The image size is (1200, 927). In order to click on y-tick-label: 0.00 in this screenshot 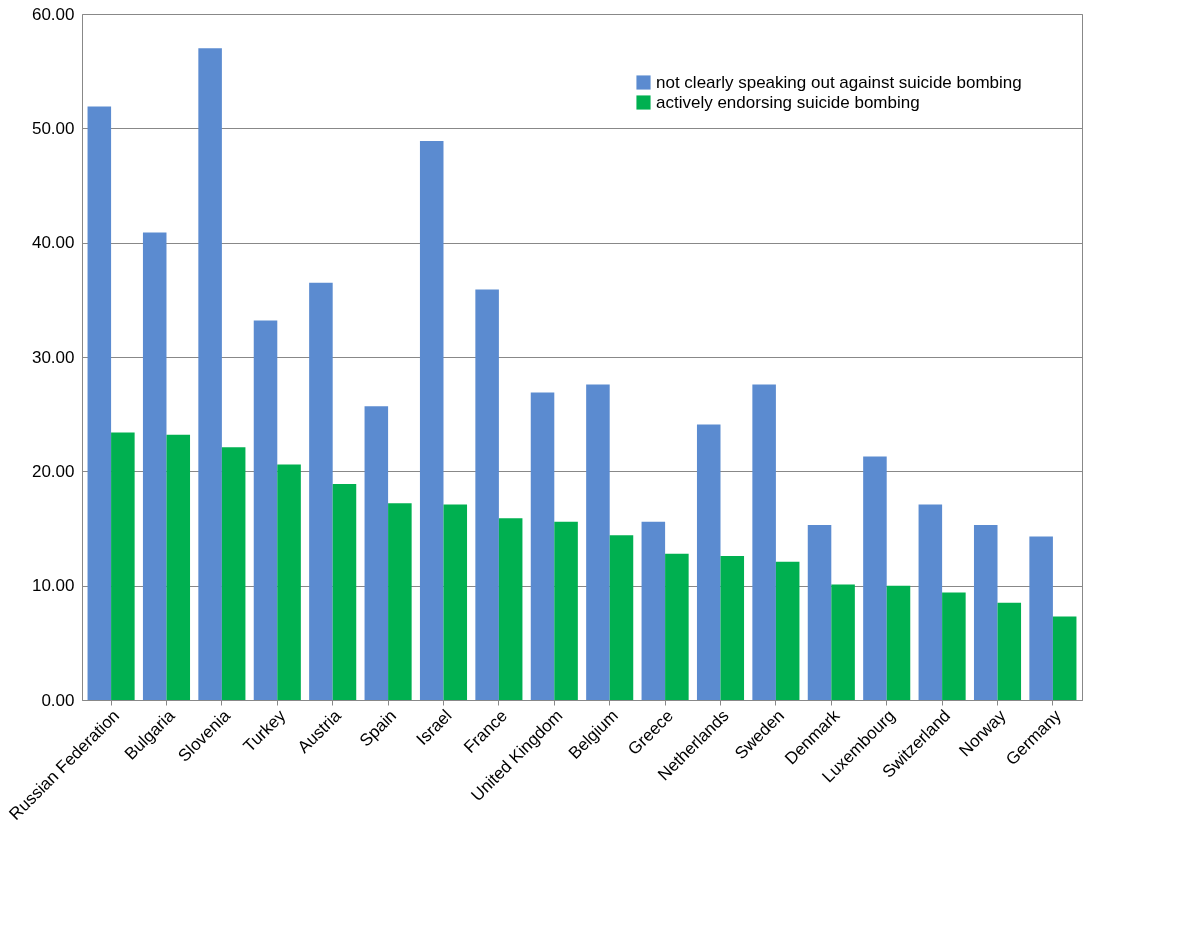, I will do `click(58, 700)`.